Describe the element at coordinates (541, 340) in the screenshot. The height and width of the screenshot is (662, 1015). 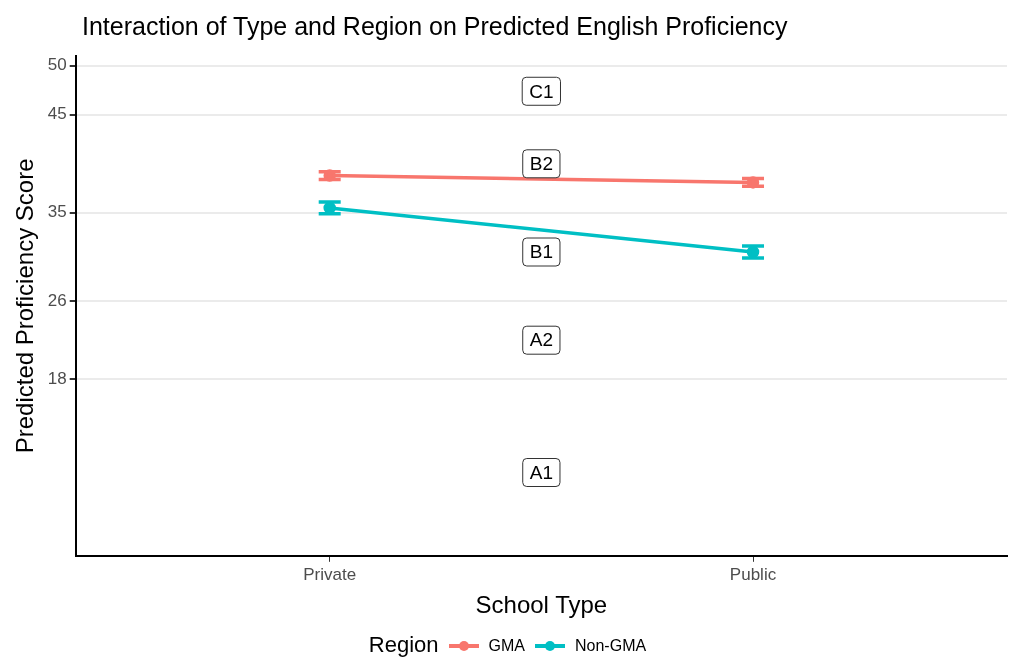
I see `annotation: A2` at that location.